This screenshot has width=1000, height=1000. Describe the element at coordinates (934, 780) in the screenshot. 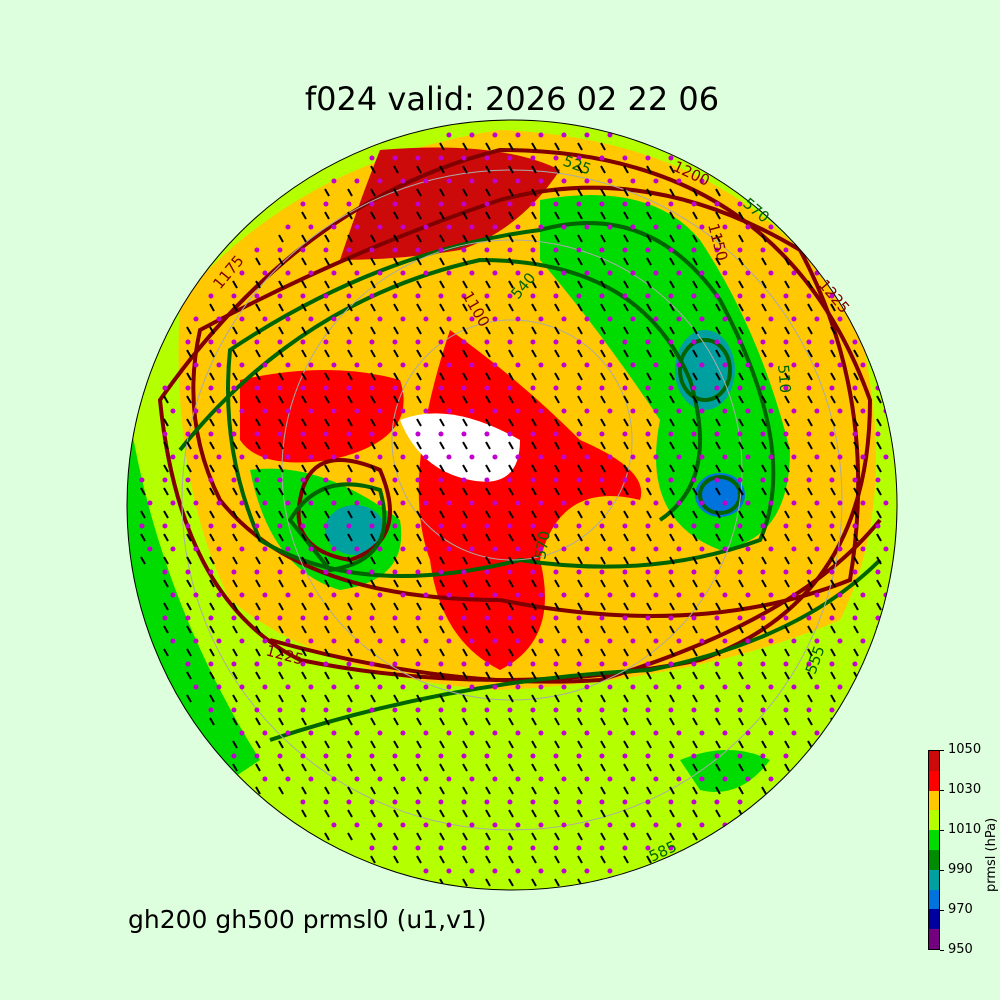

I see `colorbar-segment` at that location.